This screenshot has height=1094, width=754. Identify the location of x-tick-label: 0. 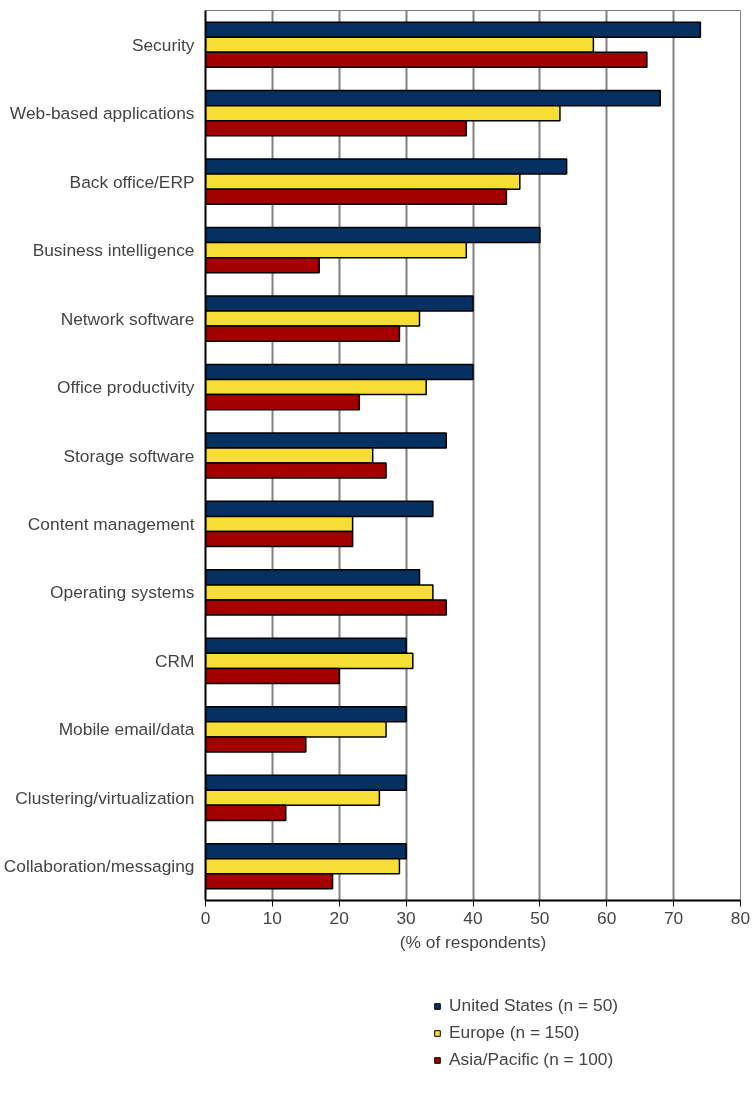
(205, 917).